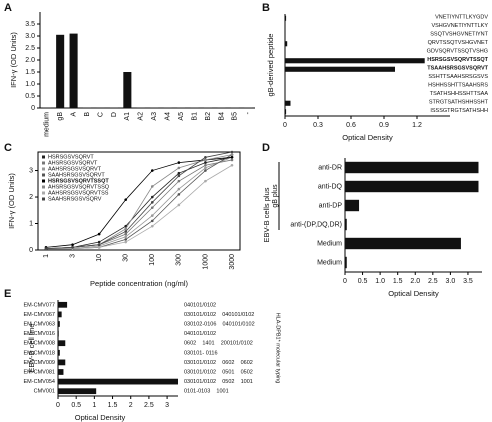 This screenshot has height=422, width=492. Describe the element at coordinates (75, 199) in the screenshot. I see `legend-label: SAAHSRSGSVSQRV` at that location.